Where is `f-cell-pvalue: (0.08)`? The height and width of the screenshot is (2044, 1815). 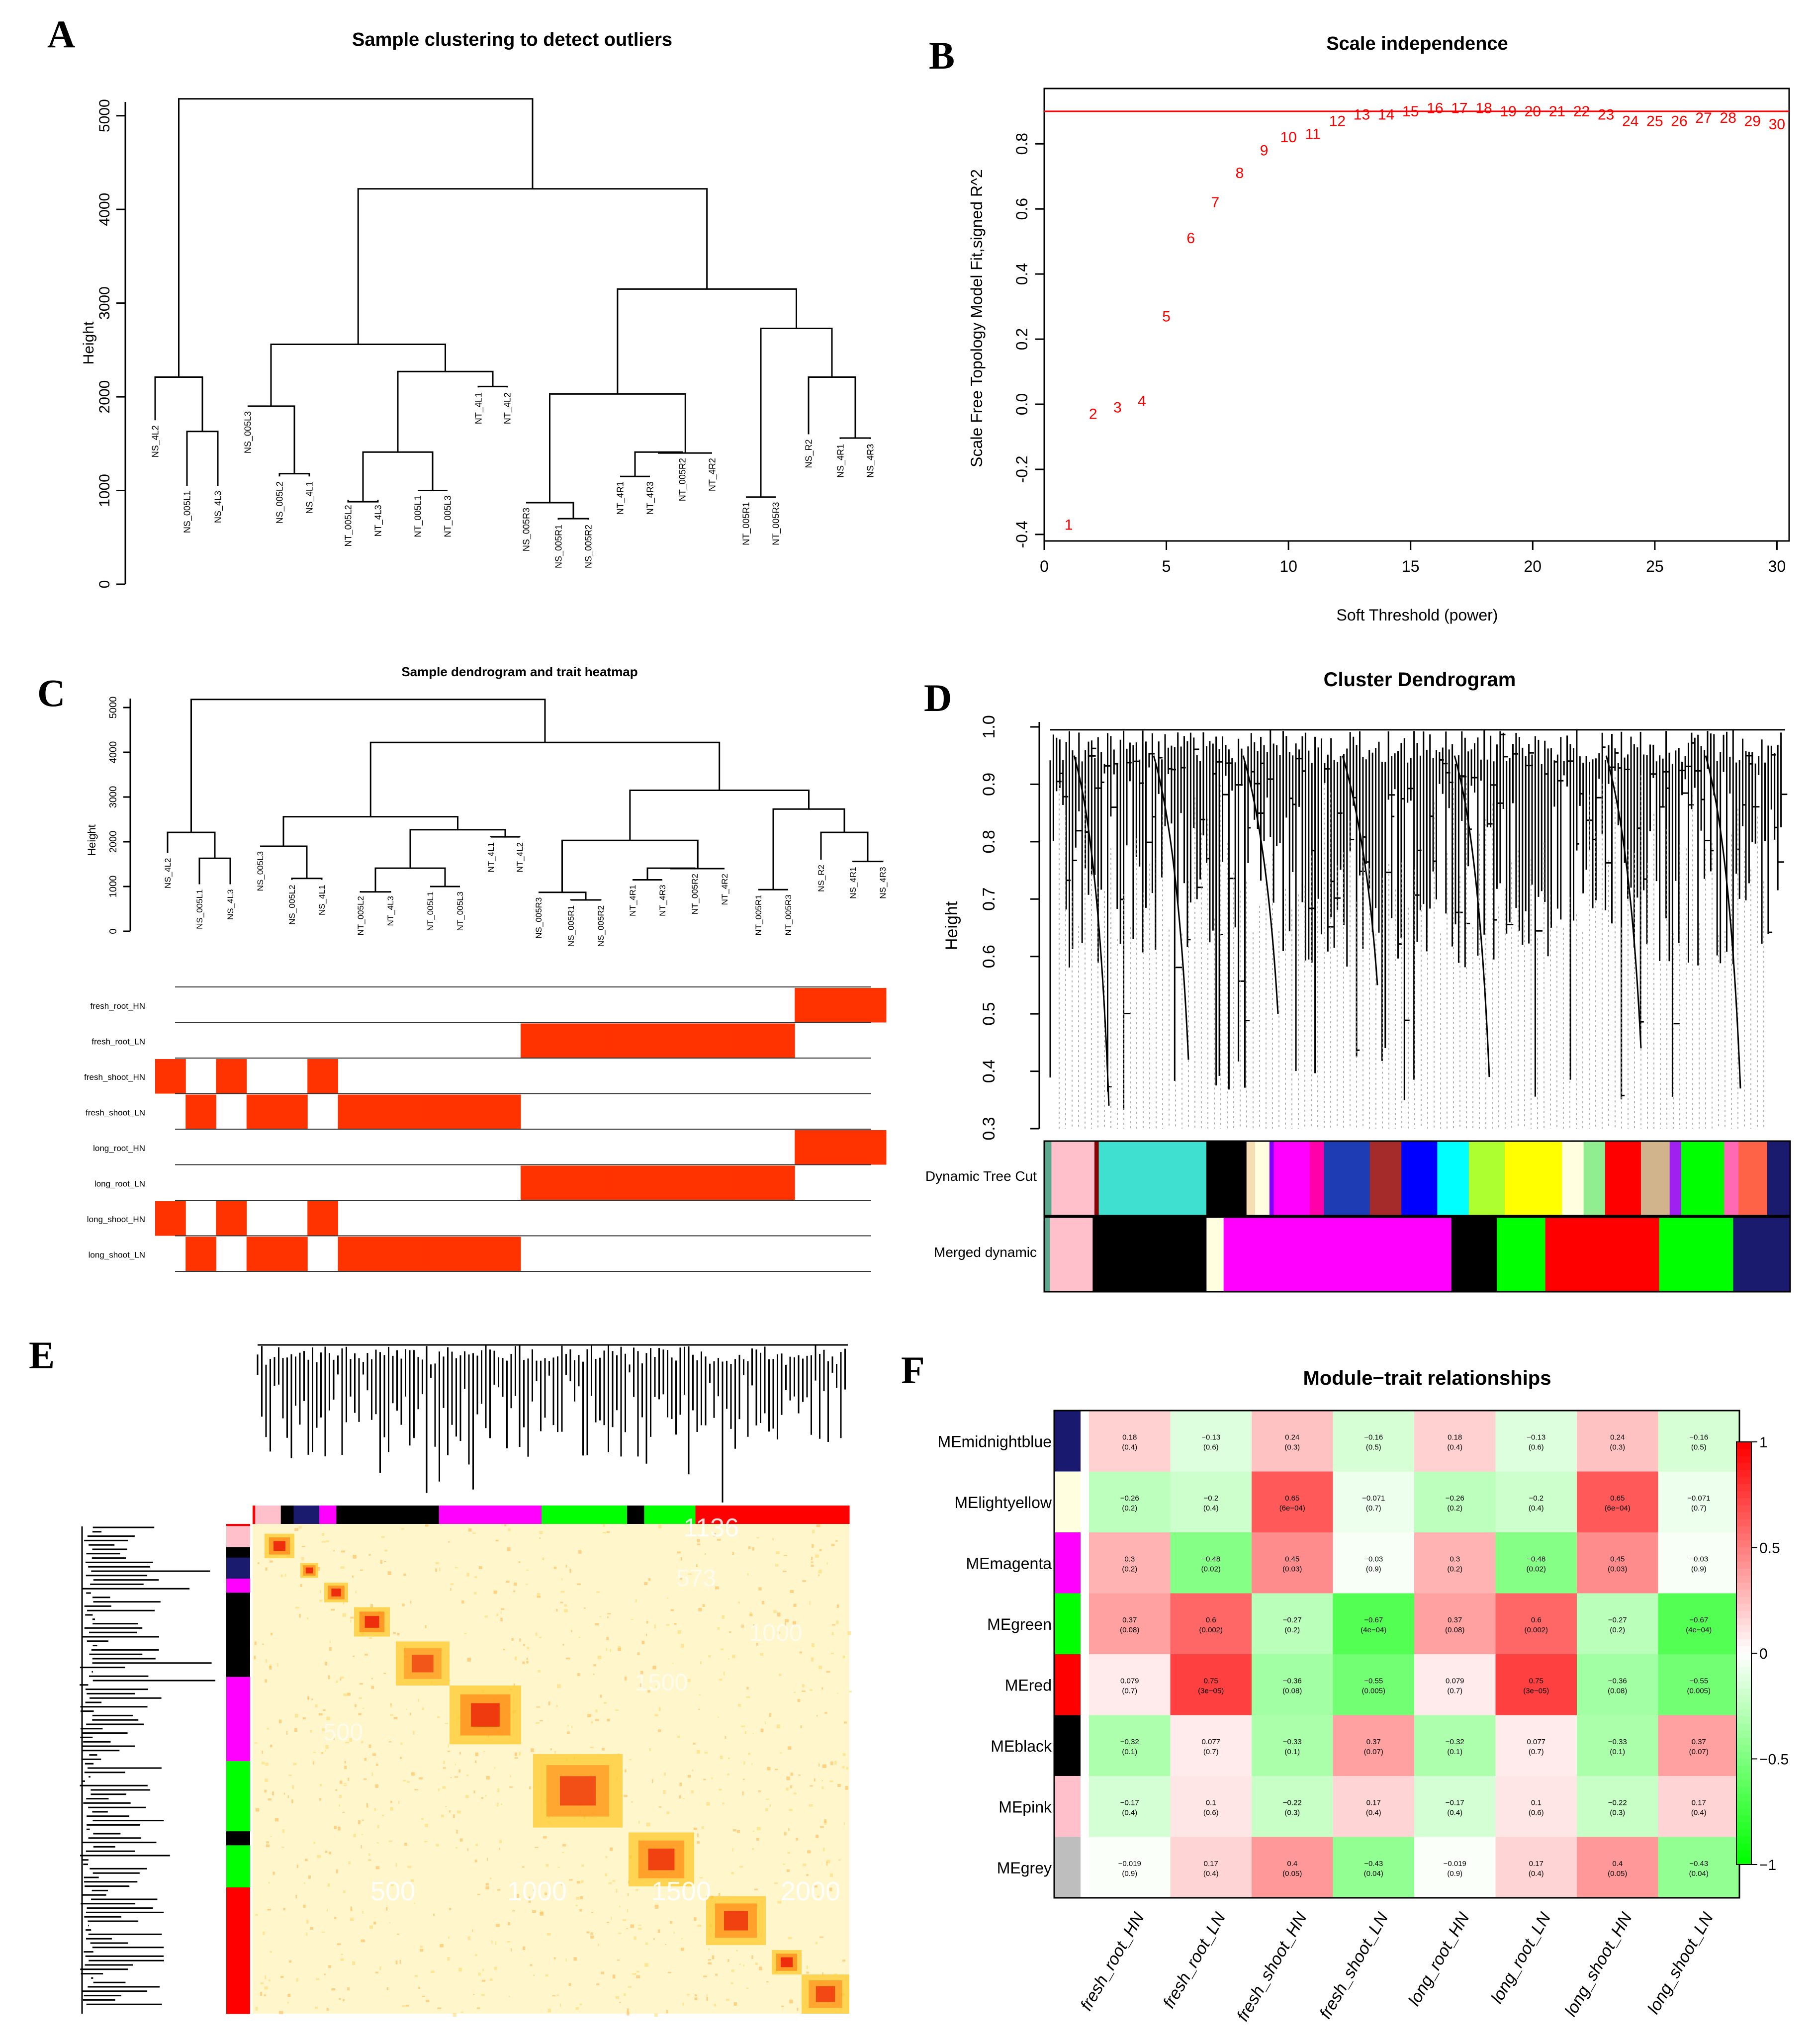
f-cell-pvalue: (0.08) is located at coordinates (1130, 1630).